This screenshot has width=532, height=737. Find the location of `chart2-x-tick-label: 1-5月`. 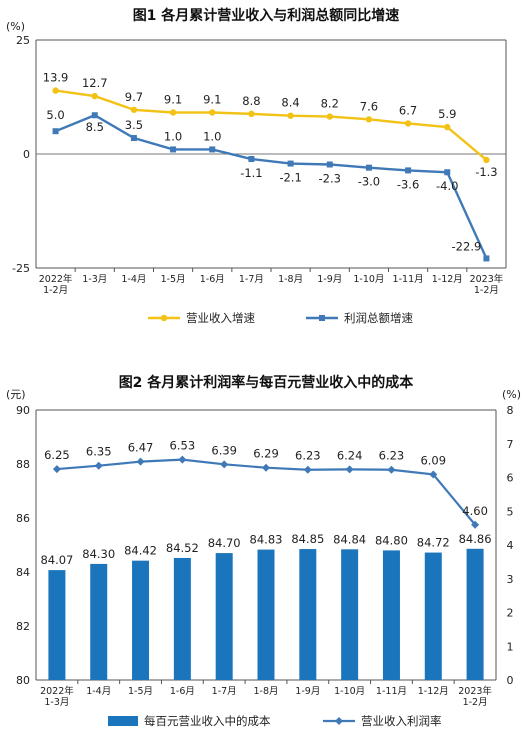

chart2-x-tick-label: 1-5月 is located at coordinates (140, 691).